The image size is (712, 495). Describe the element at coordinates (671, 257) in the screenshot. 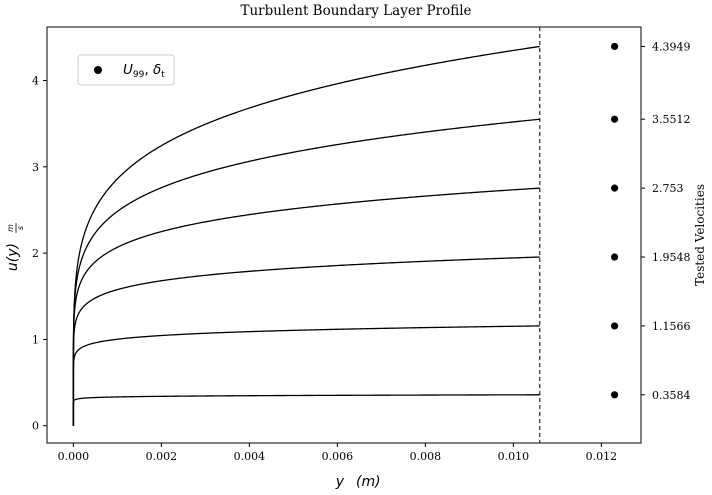

I see `right-tick-label: 1.9548` at that location.